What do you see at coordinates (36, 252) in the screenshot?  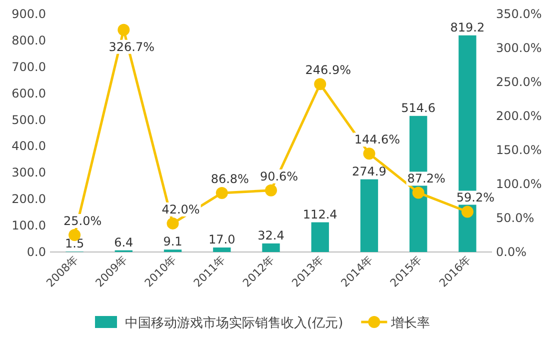 I see `y-tick-label: 0.0` at bounding box center [36, 252].